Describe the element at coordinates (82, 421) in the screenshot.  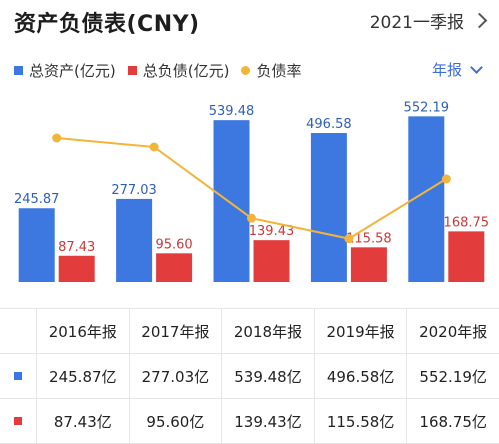
I see `table-cell: 87.43亿` at that location.